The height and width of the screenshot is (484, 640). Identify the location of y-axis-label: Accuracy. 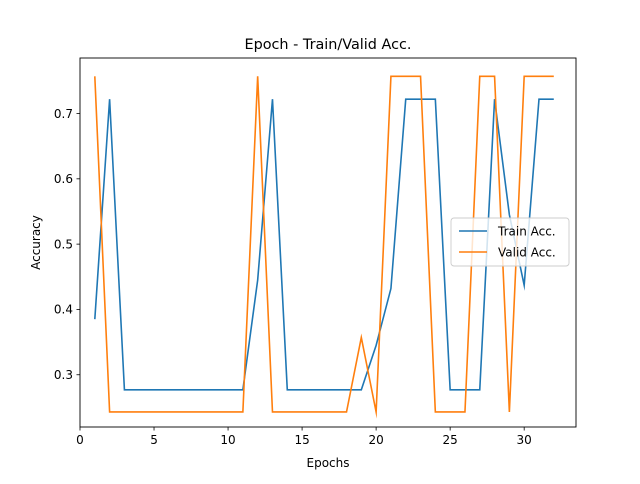
(36, 242).